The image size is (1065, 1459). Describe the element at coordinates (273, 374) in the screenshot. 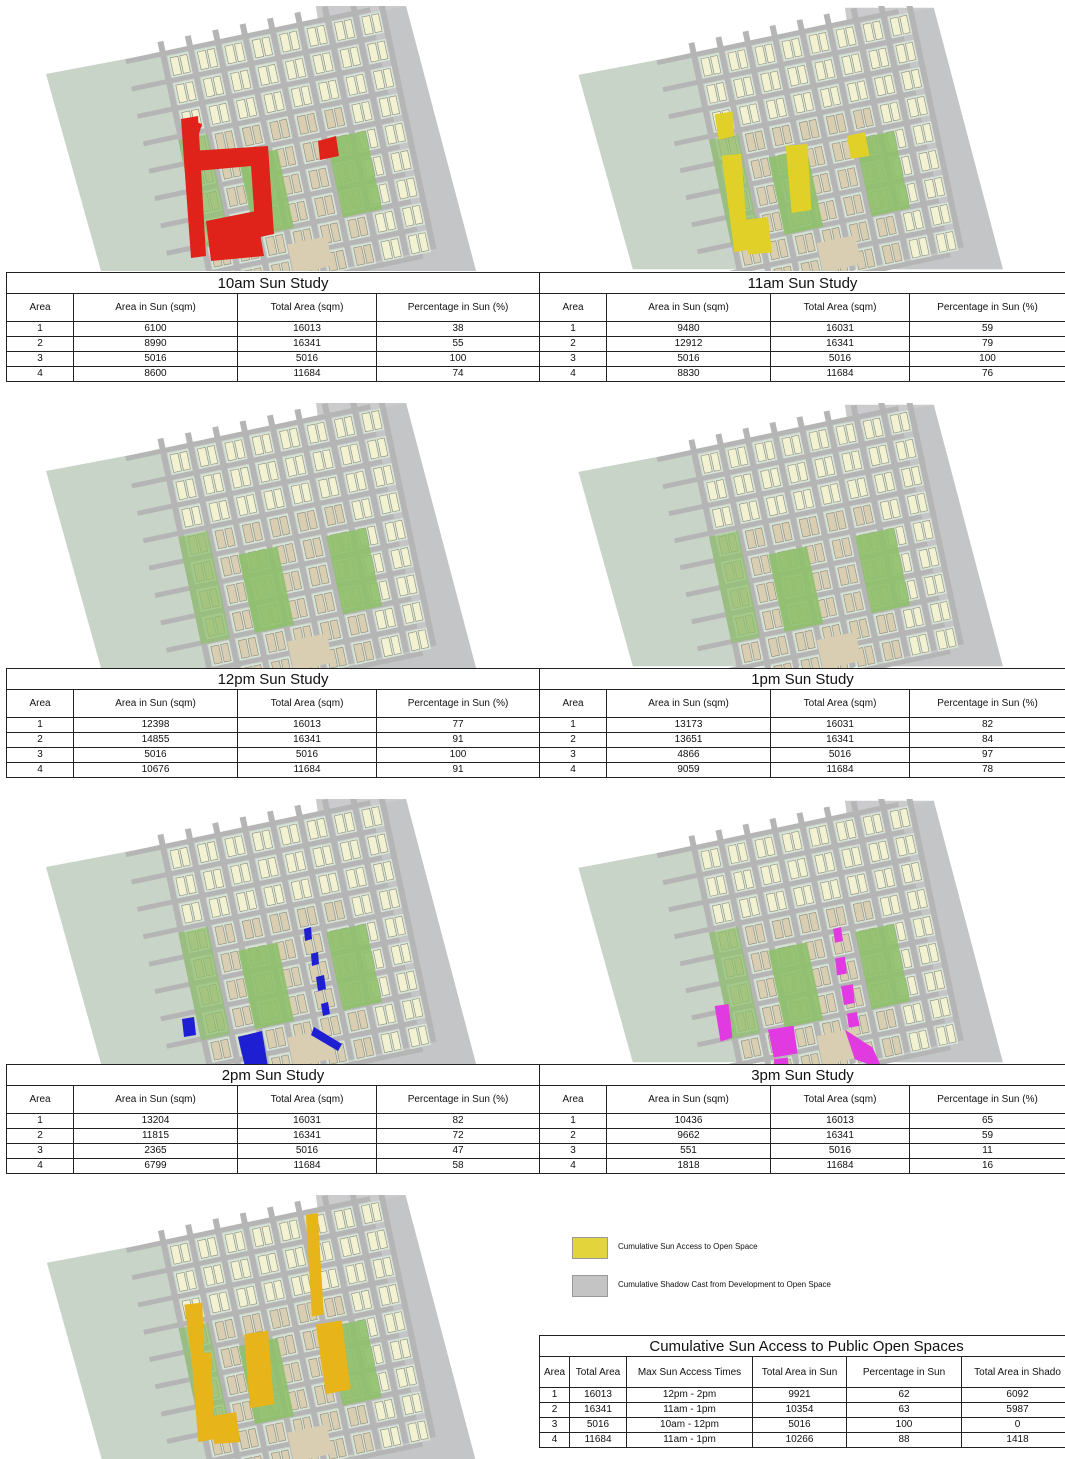

I see `table-row: 4 8600 11684 74` at that location.